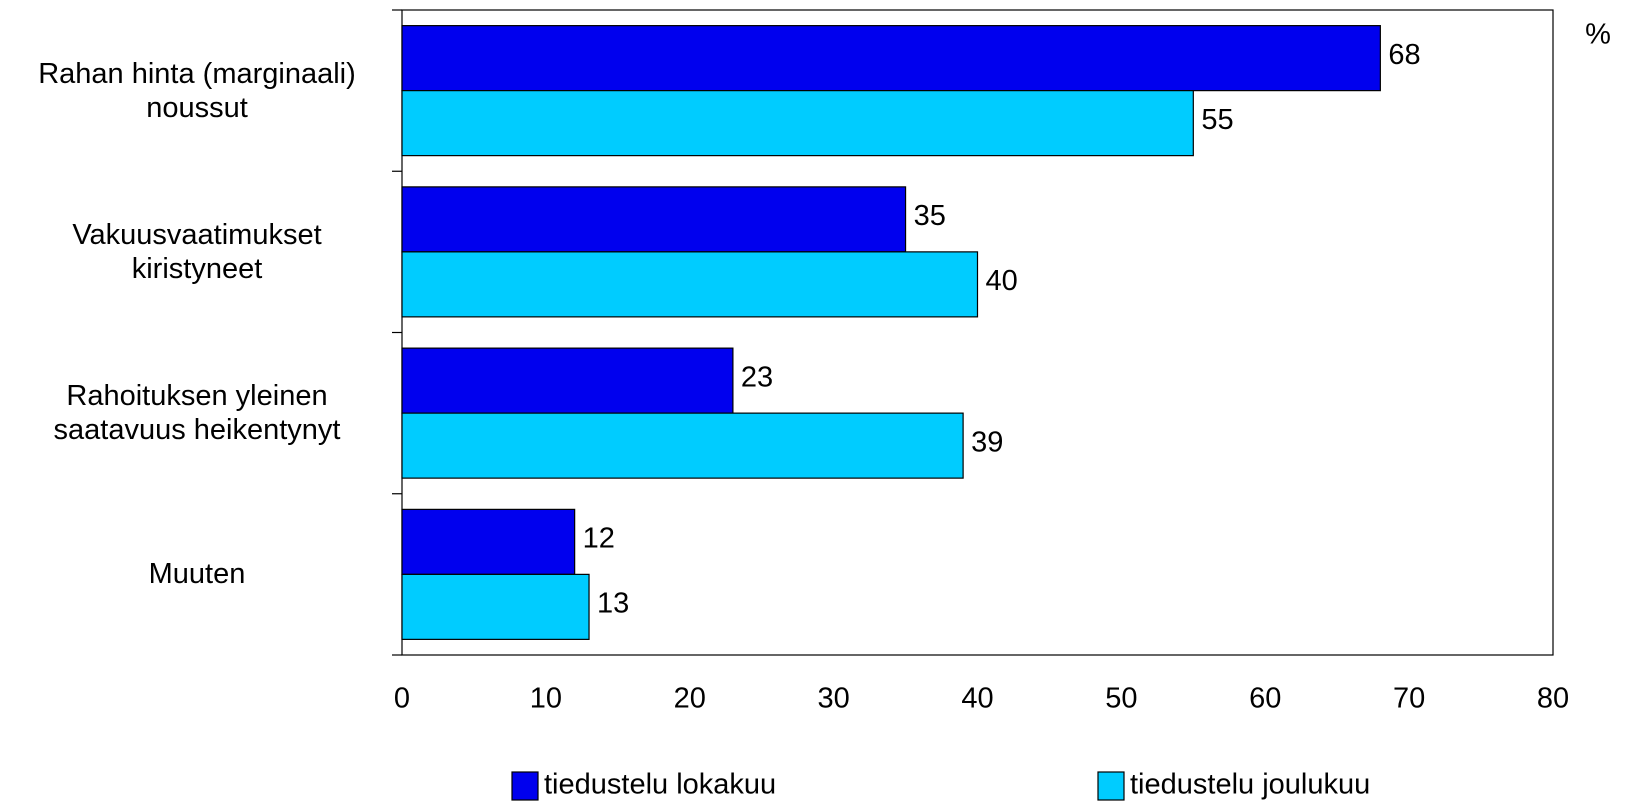  What do you see at coordinates (599, 539) in the screenshot?
I see `data-label: 12` at bounding box center [599, 539].